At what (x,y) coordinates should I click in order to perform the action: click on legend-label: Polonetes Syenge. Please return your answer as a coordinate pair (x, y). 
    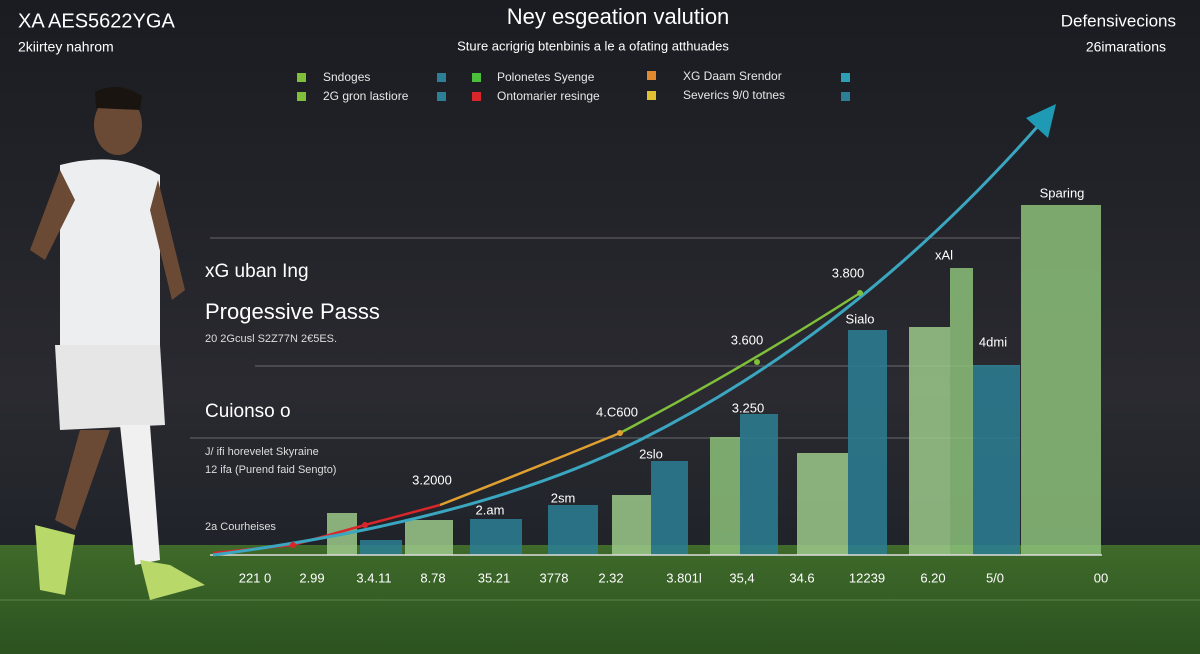
    Looking at the image, I should click on (546, 77).